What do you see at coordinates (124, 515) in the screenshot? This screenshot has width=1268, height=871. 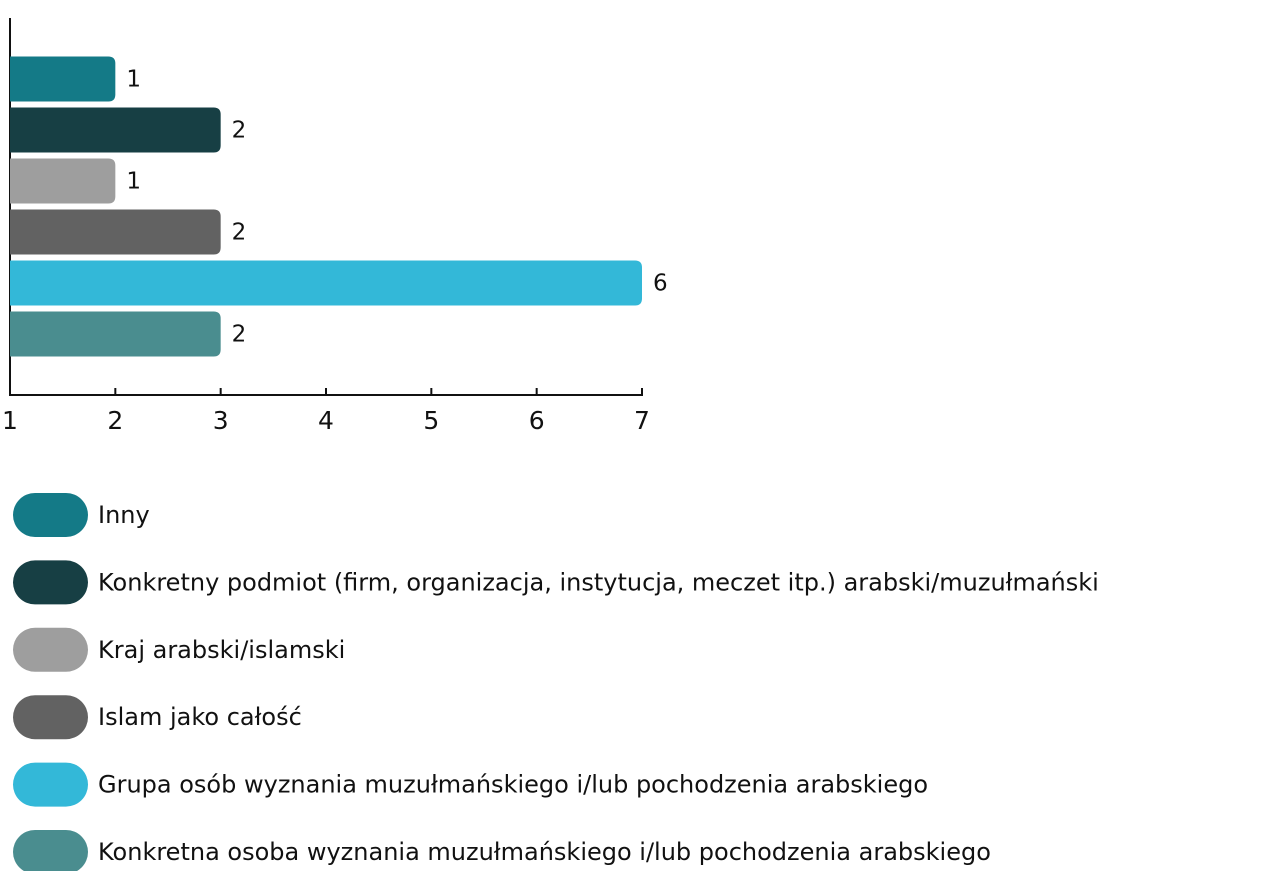 I see `legend-label: Inny` at bounding box center [124, 515].